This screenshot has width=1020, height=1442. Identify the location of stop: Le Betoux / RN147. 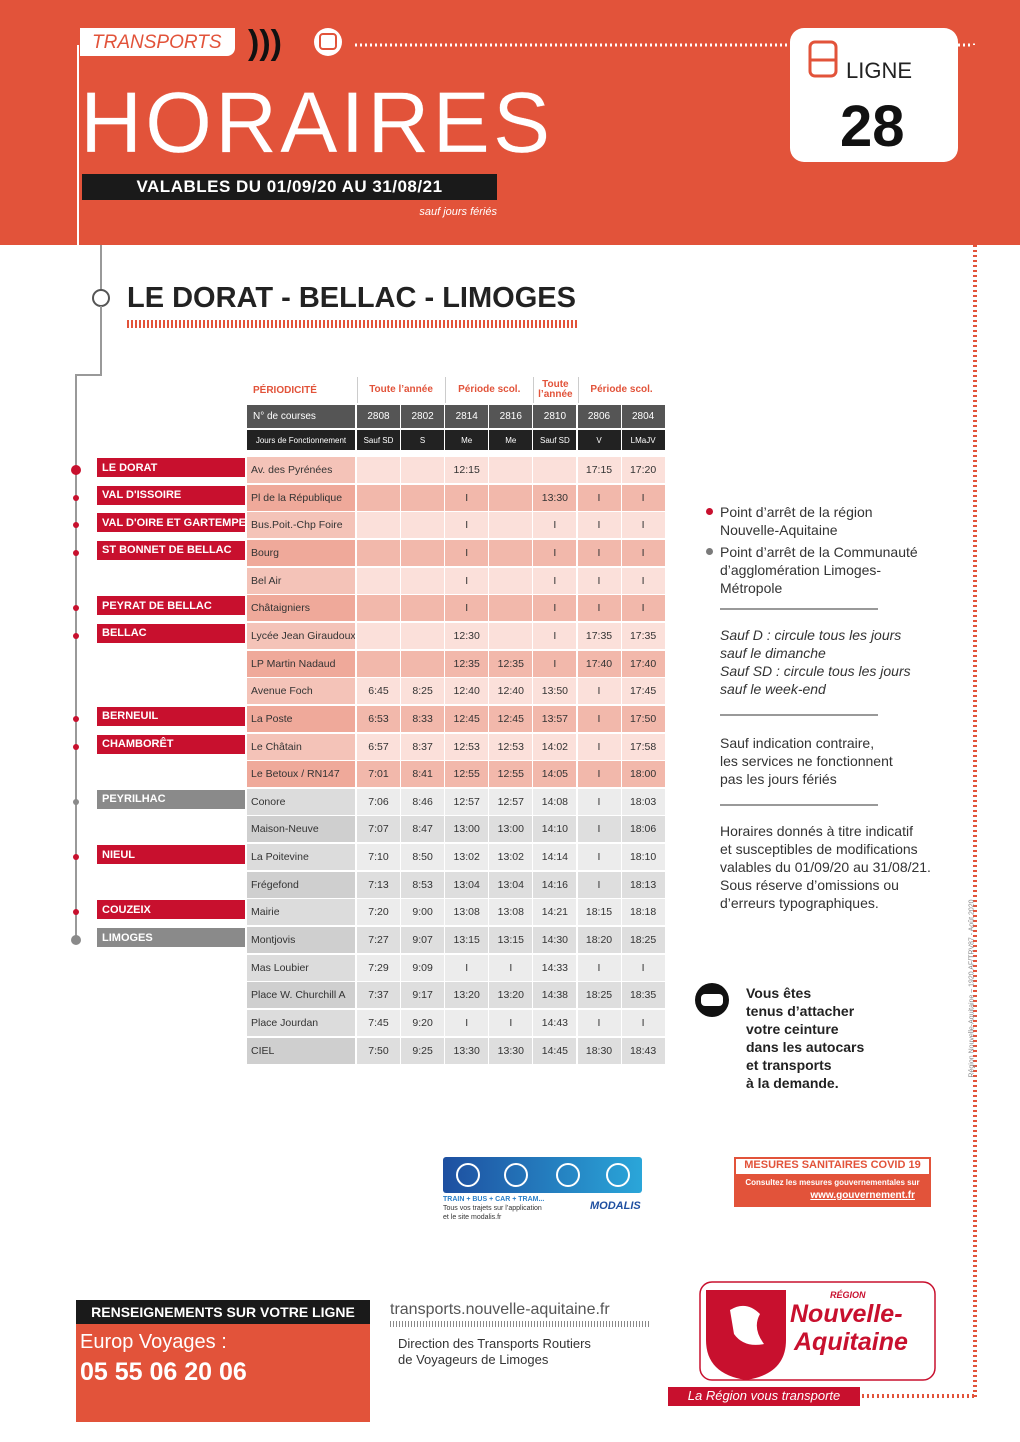
(301, 774).